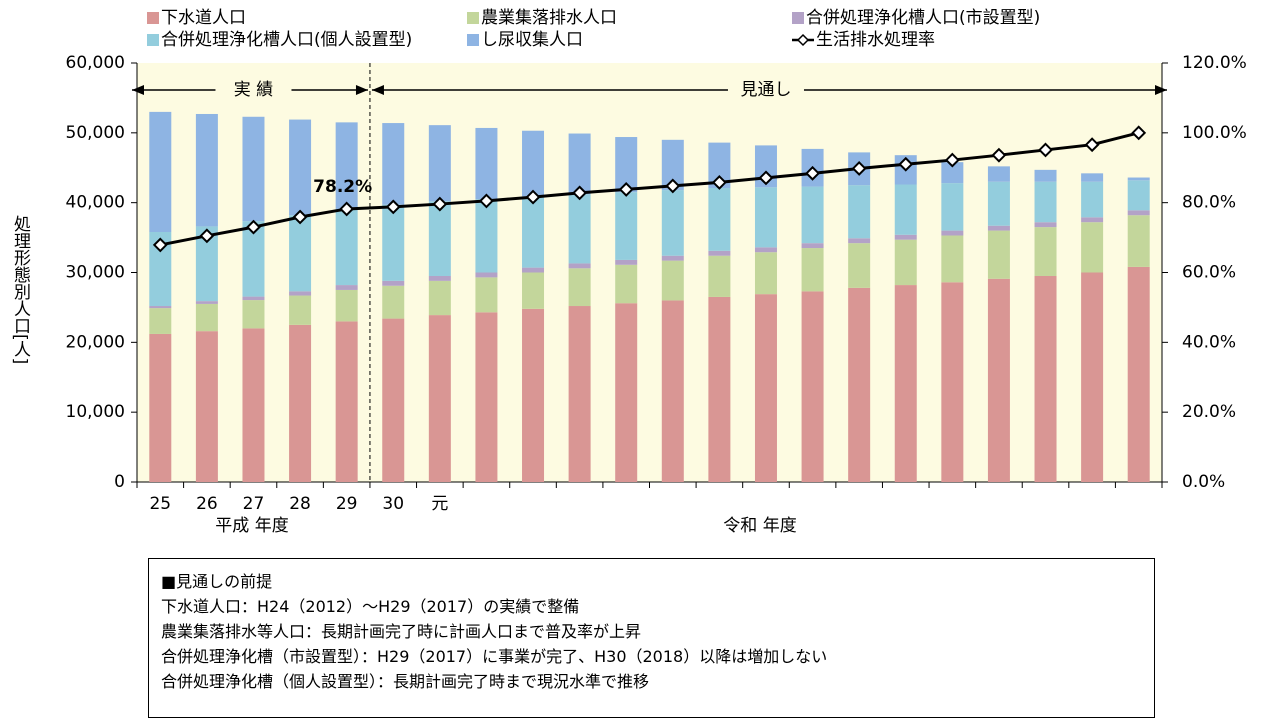 This screenshot has width=1261, height=718. Describe the element at coordinates (401, 631) in the screenshot. I see `notes-line: 農業集落排水等人口：長期計画完了時に計画人口まで普及率が上昇` at that location.